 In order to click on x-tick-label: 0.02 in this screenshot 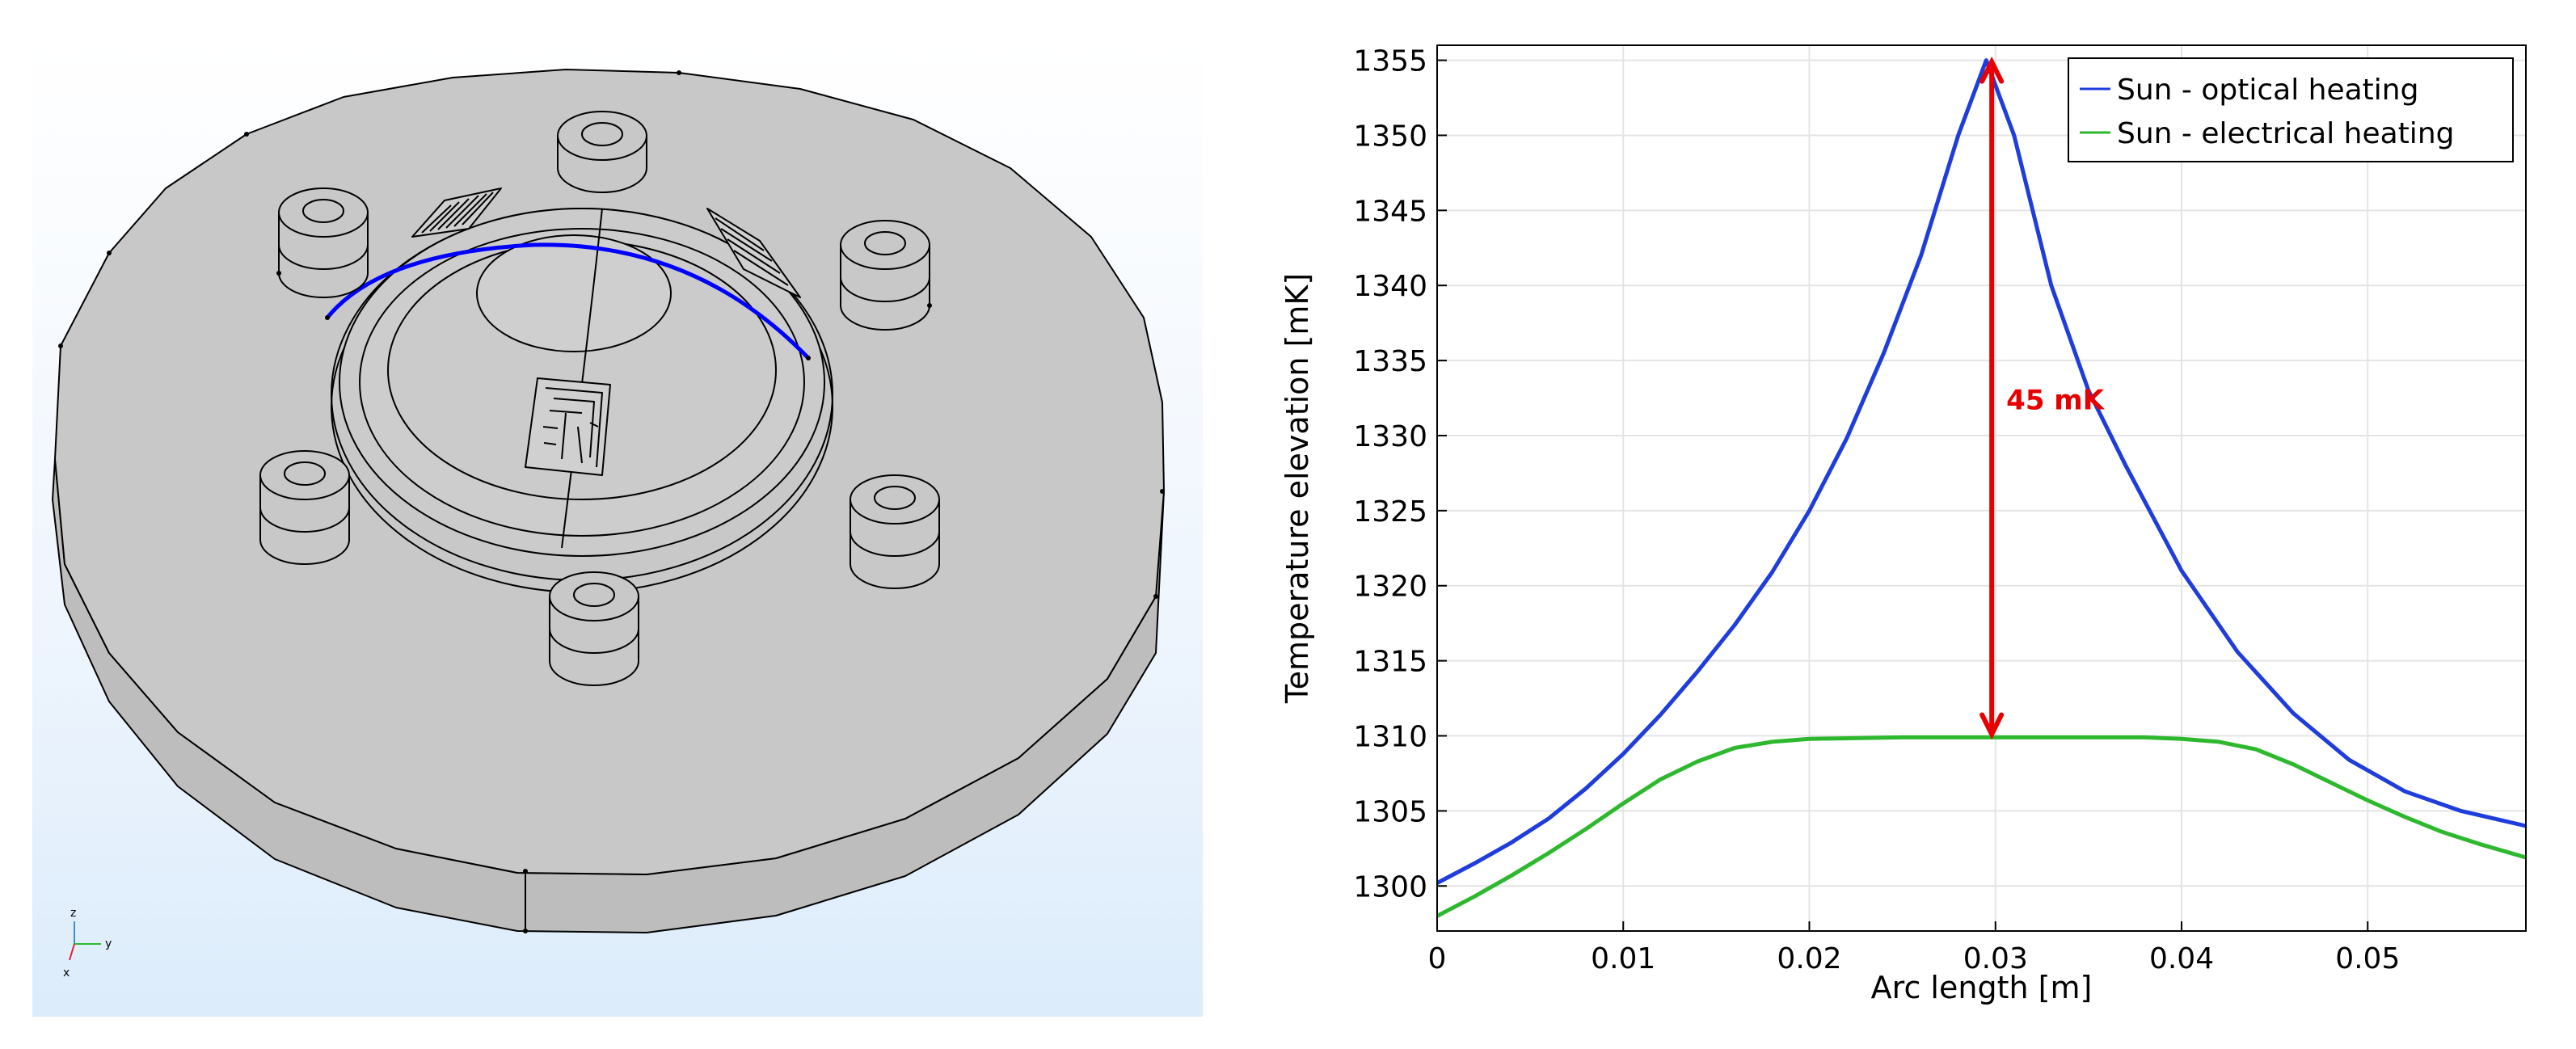, I will do `click(1809, 958)`.